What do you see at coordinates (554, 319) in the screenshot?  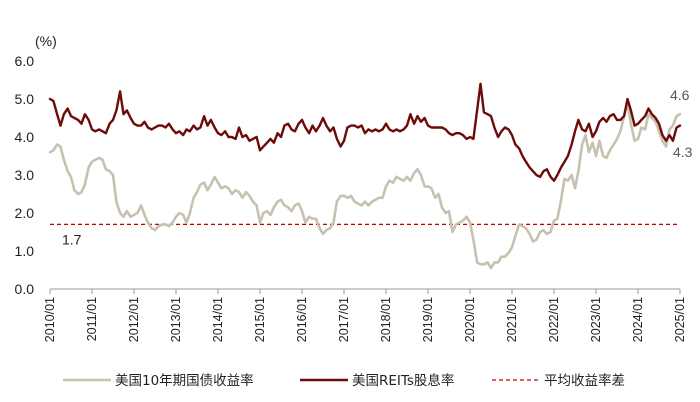 I see `x-tick-label: 2022/01` at bounding box center [554, 319].